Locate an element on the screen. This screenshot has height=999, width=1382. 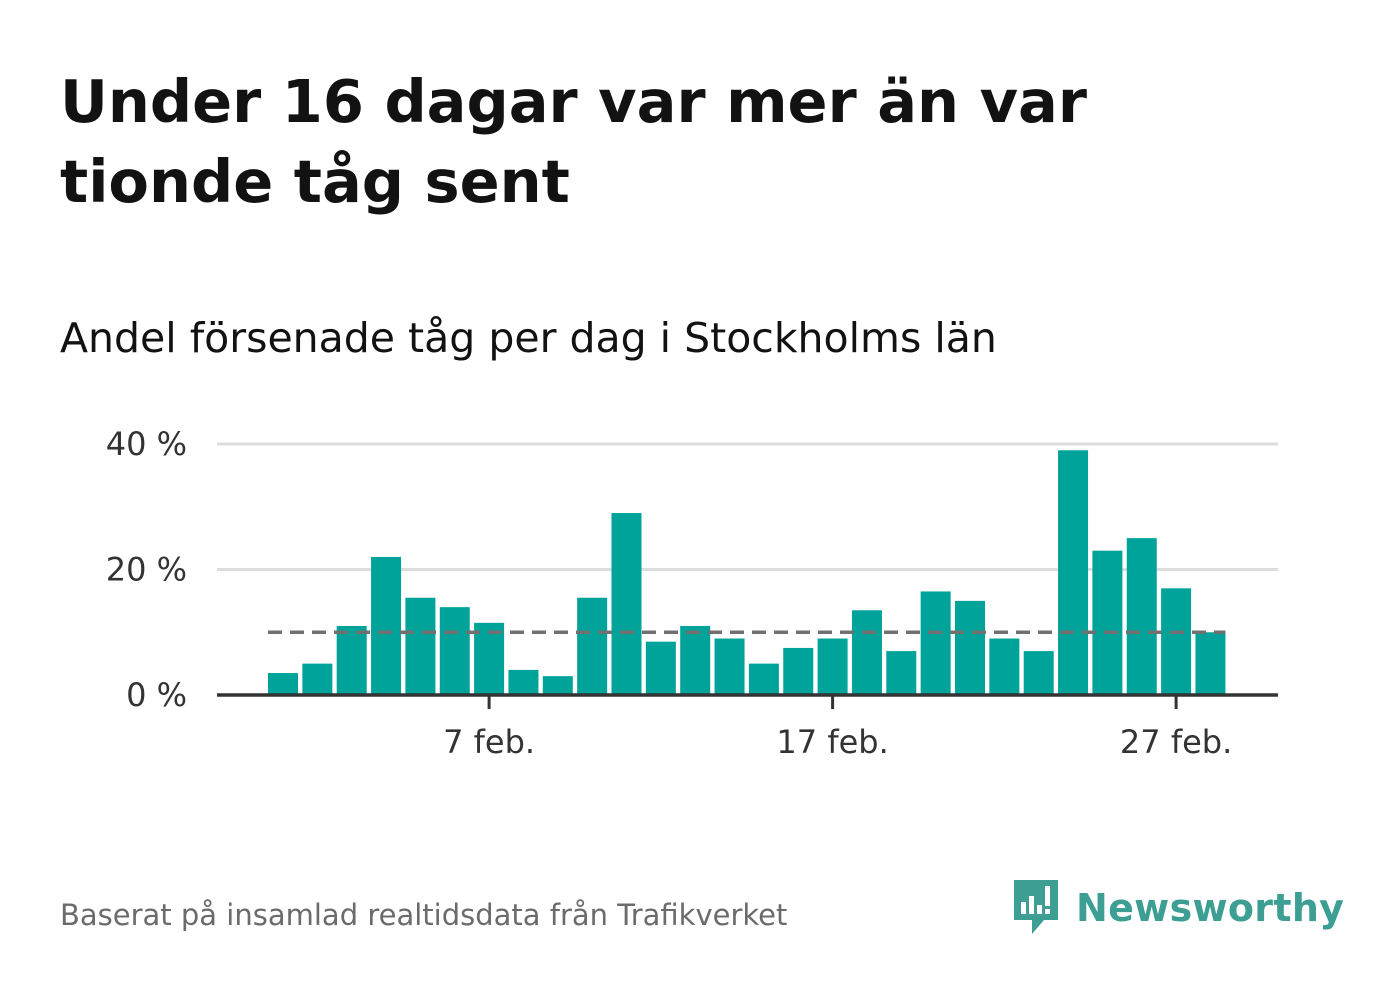
x-tick-label: 7 feb. is located at coordinates (489, 742).